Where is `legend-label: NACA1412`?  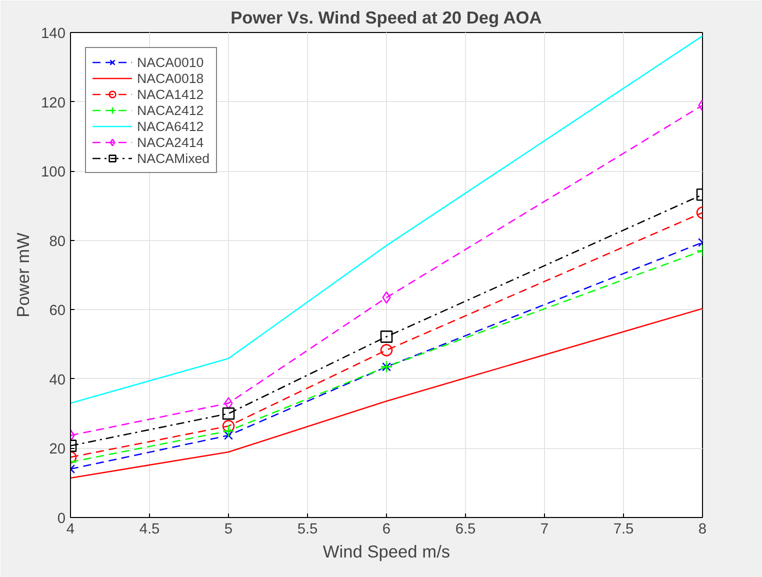 legend-label: NACA1412 is located at coordinates (170, 94).